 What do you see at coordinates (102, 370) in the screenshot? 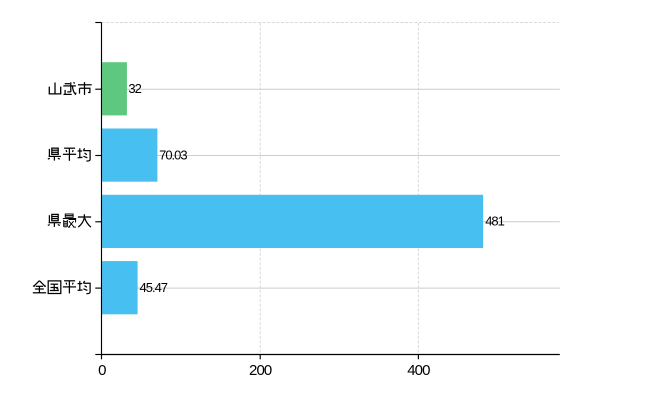
I see `svg-text: 0` at bounding box center [102, 370].